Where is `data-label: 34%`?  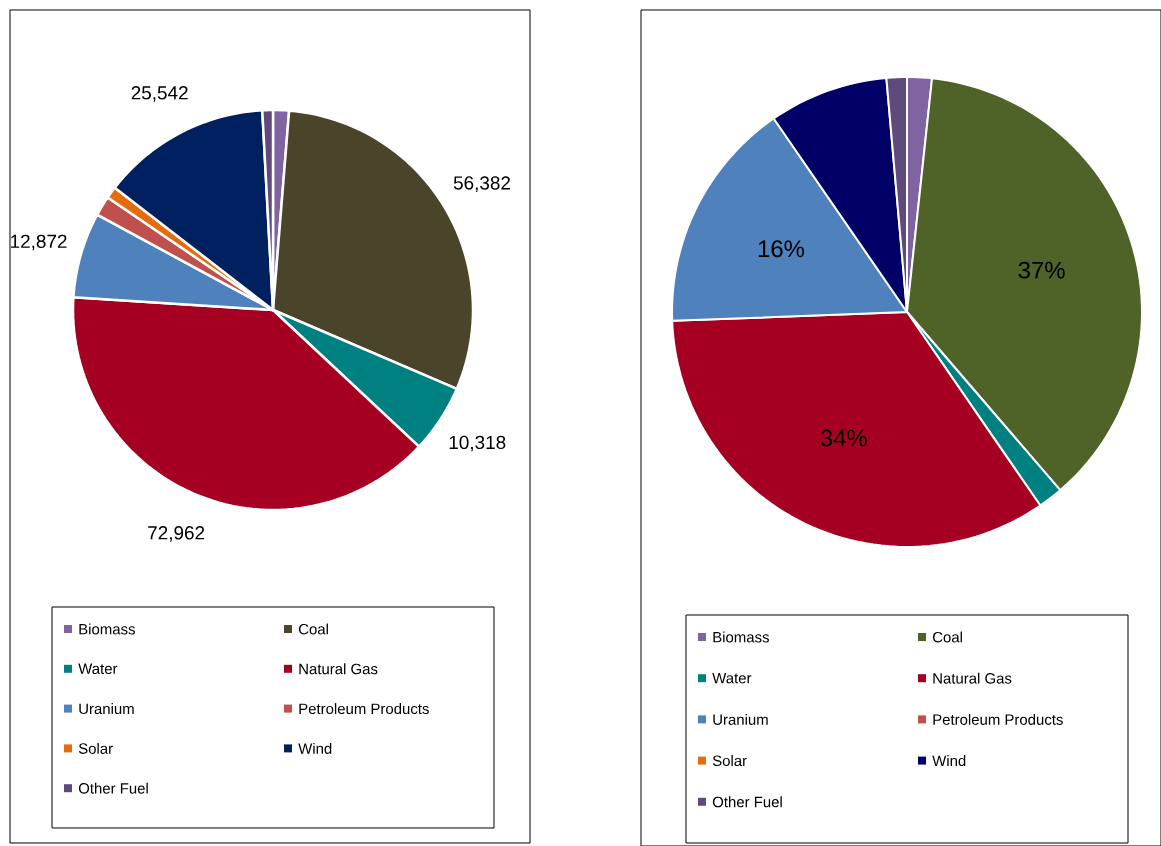
data-label: 34% is located at coordinates (843, 438).